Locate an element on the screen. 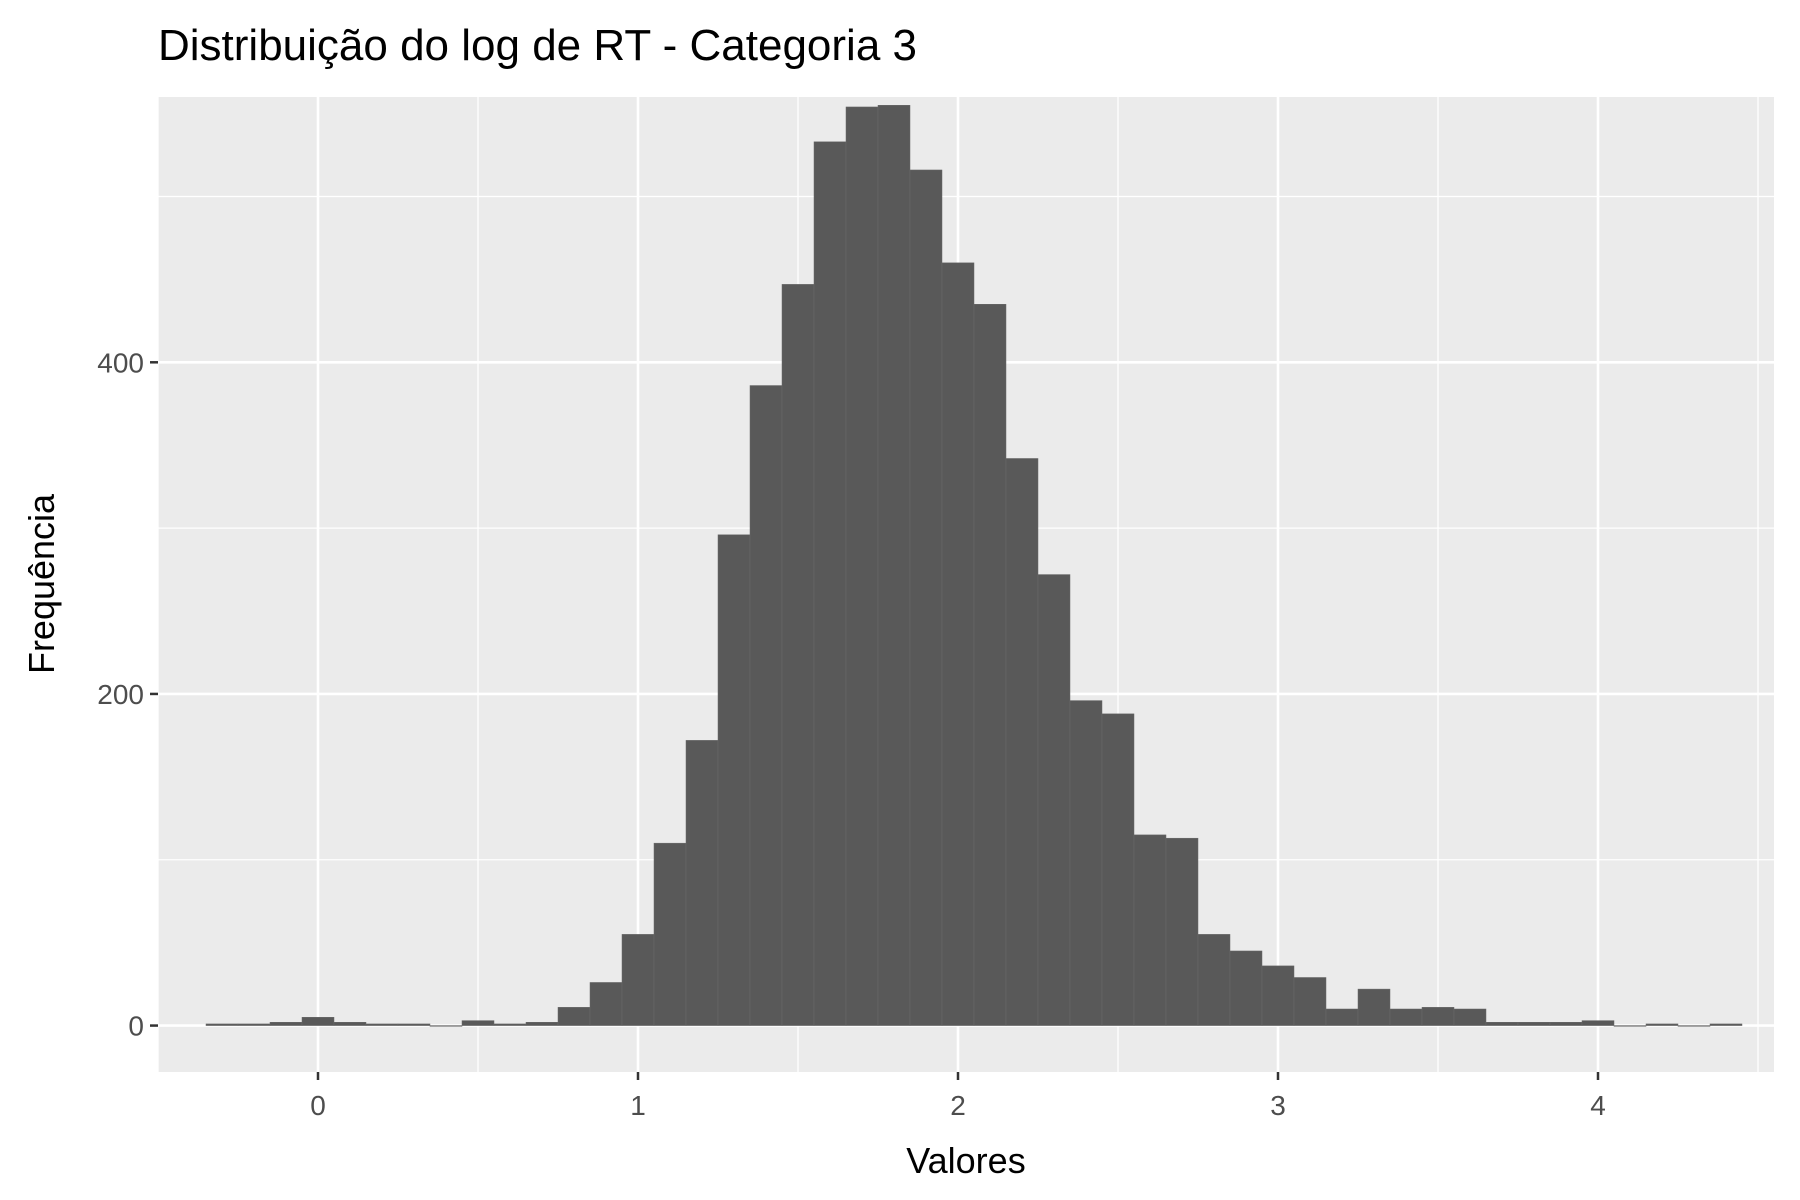 The height and width of the screenshot is (1200, 1800). y-tick-label: 200 is located at coordinates (120, 694).